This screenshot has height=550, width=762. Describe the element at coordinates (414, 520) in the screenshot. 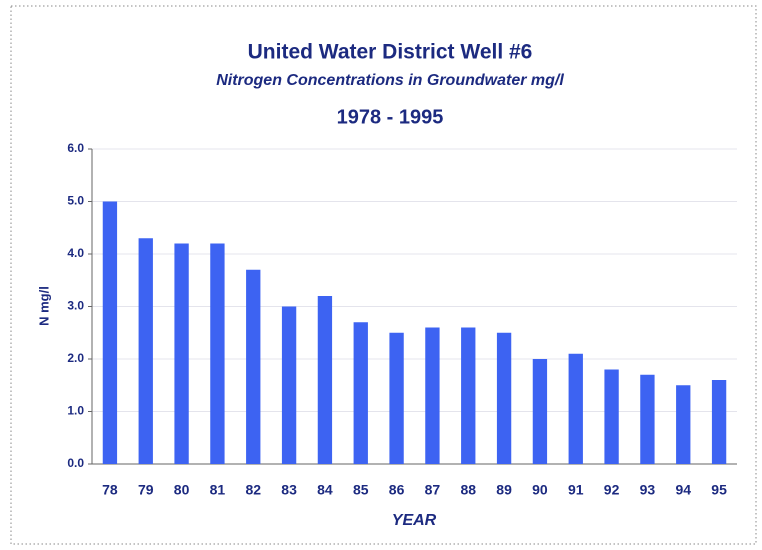

I see `x-axis-label: YEAR` at that location.